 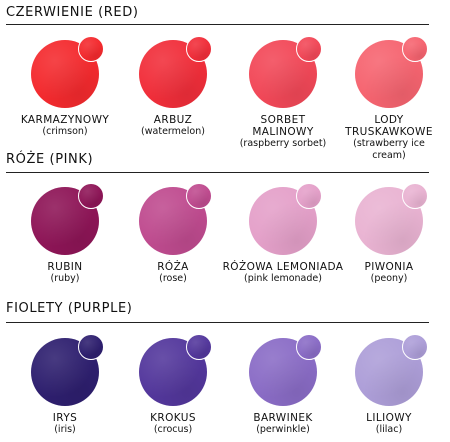 I want to click on swatch-name: ARBUZ, so click(x=173, y=120).